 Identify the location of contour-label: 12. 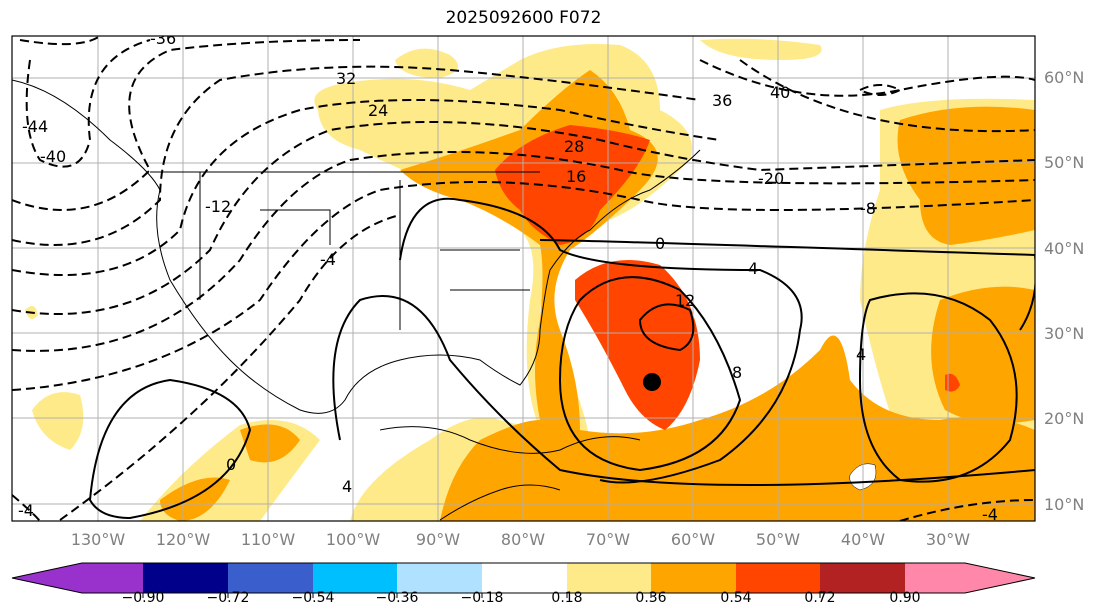
(685, 300).